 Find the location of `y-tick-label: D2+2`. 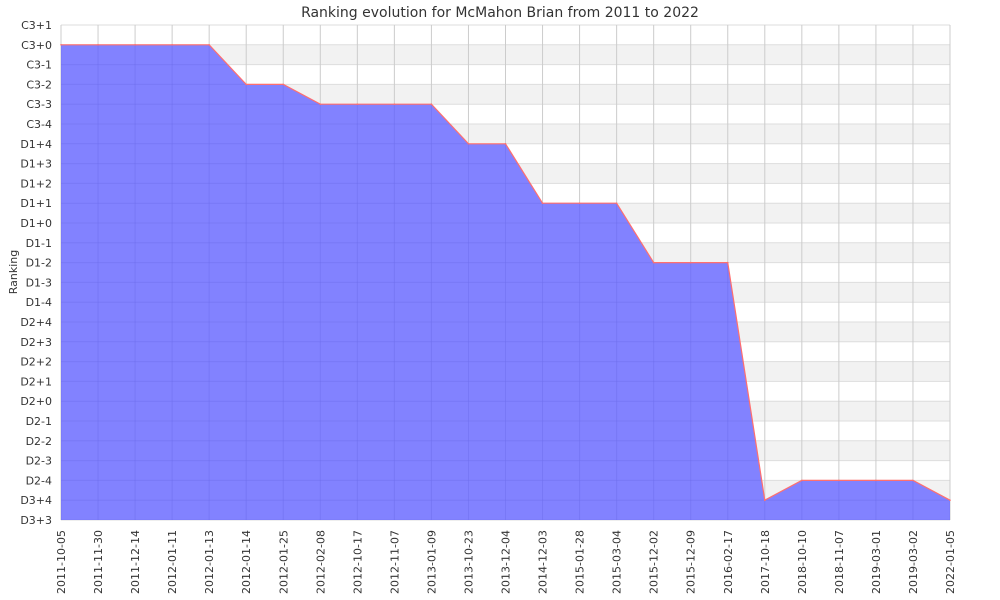

y-tick-label: D2+2 is located at coordinates (36, 362).